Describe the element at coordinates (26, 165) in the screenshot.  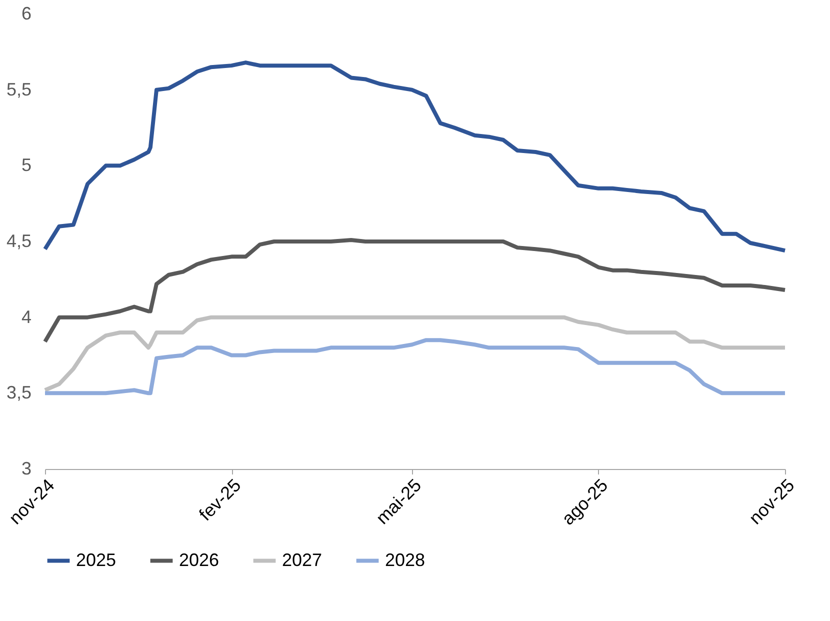
I see `y-tick-label: 5` at that location.